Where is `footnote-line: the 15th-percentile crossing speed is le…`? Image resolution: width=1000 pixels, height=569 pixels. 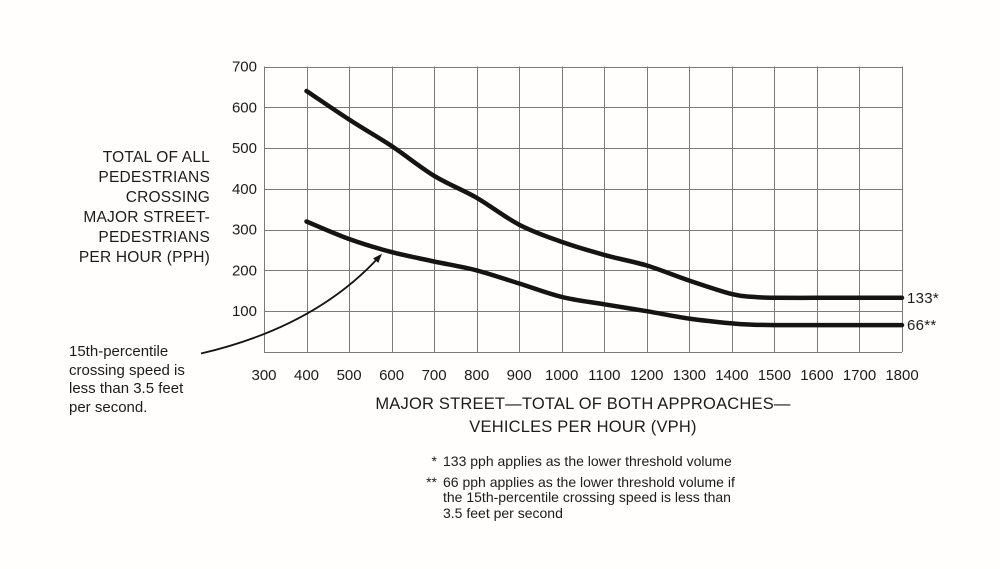 footnote-line: the 15th-percentile crossing speed is le… is located at coordinates (587, 497).